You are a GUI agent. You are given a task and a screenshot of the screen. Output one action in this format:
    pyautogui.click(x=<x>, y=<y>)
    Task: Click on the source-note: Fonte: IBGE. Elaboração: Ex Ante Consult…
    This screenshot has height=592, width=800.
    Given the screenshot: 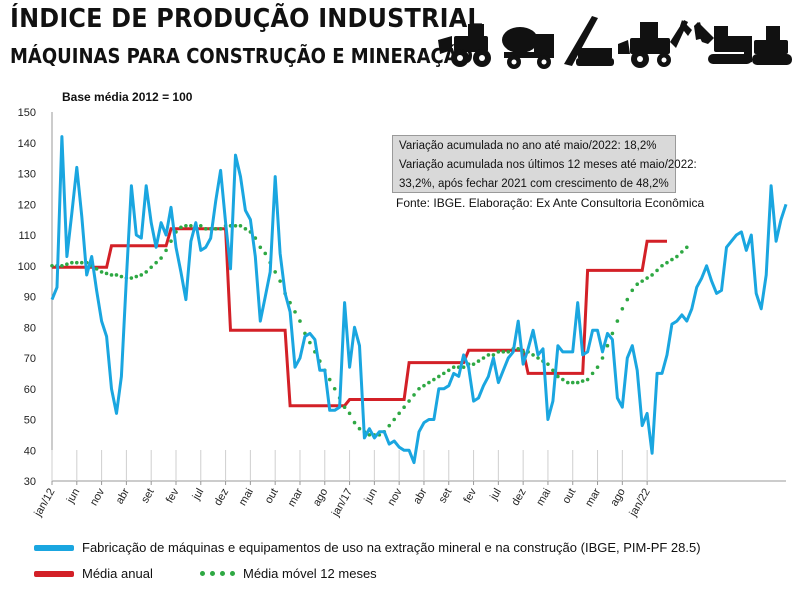 What is the action you would take?
    pyautogui.click(x=550, y=203)
    